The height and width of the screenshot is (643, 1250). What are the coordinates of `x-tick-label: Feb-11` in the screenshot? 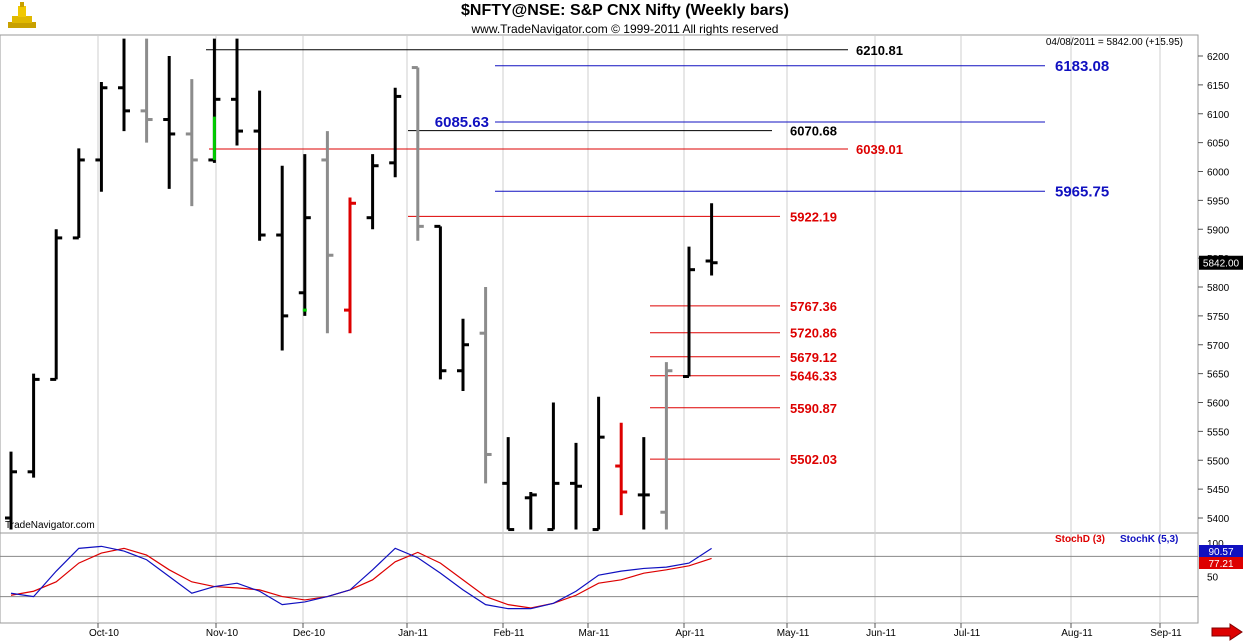 It's located at (509, 633).